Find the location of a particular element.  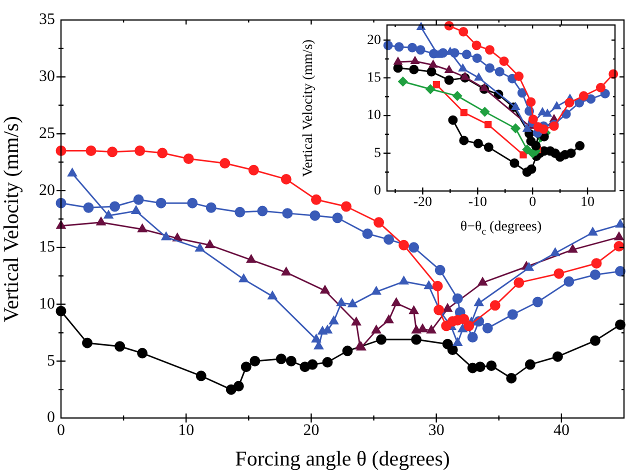

y-tick-label: 35 is located at coordinates (47, 19).